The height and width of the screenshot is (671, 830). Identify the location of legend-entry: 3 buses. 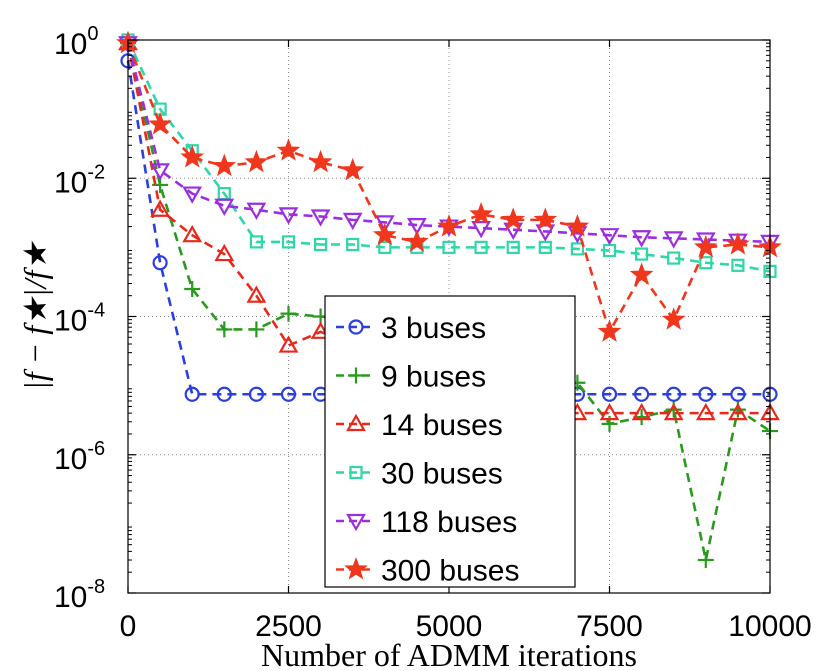
(411, 328).